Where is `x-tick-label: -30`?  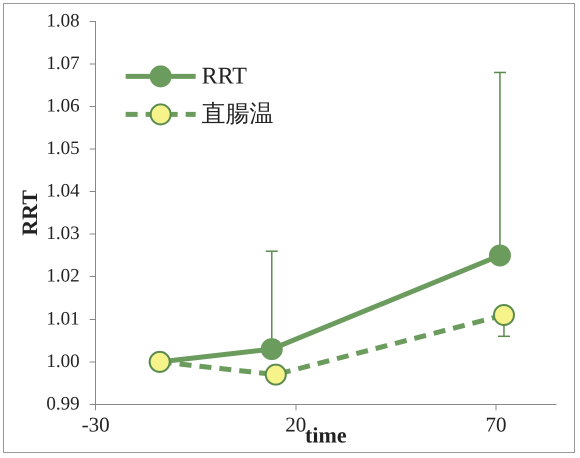
x-tick-label: -30 is located at coordinates (96, 424).